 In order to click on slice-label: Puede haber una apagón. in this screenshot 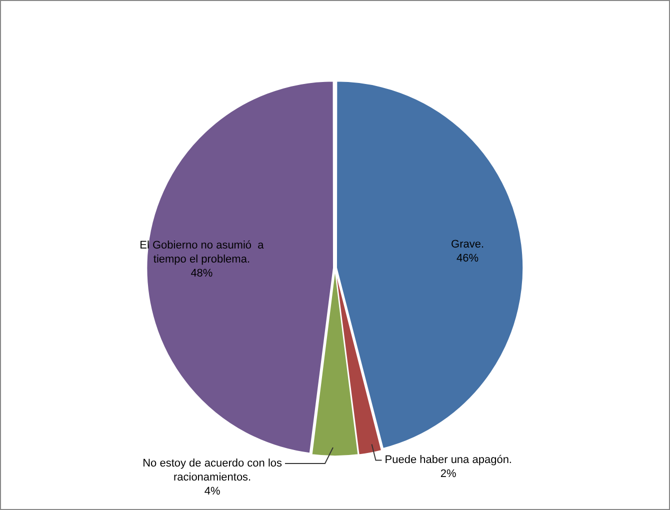, I will do `click(448, 460)`.